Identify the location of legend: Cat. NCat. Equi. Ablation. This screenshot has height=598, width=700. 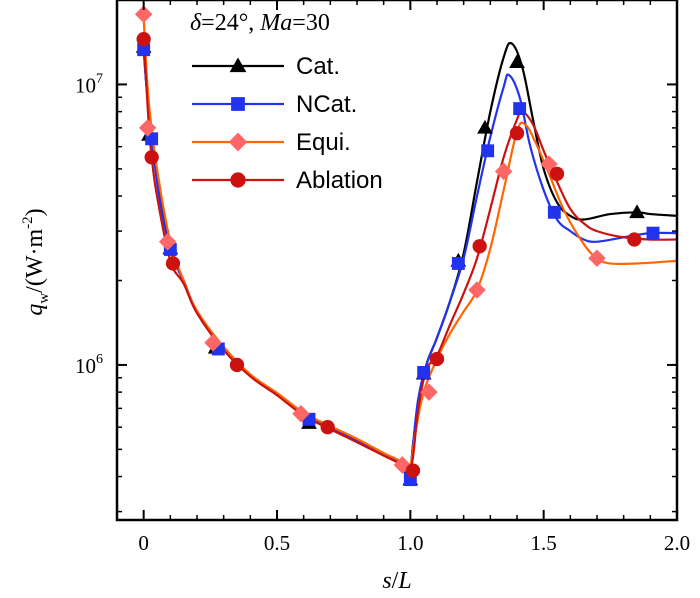
(287, 123).